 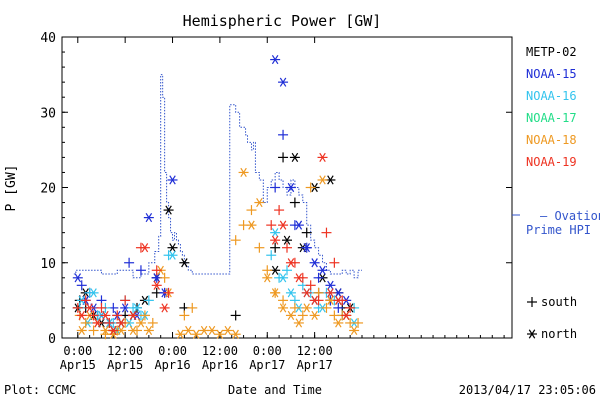 I want to click on marker-key-label-south: south, so click(x=559, y=302).